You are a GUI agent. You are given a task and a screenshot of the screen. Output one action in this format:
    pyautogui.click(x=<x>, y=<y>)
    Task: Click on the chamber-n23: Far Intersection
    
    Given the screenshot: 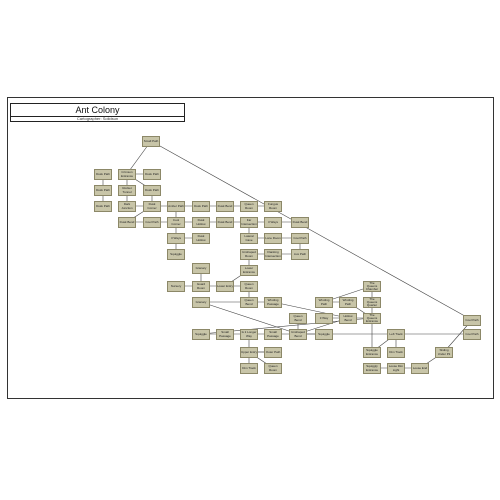 What is the action you would take?
    pyautogui.click(x=249, y=222)
    